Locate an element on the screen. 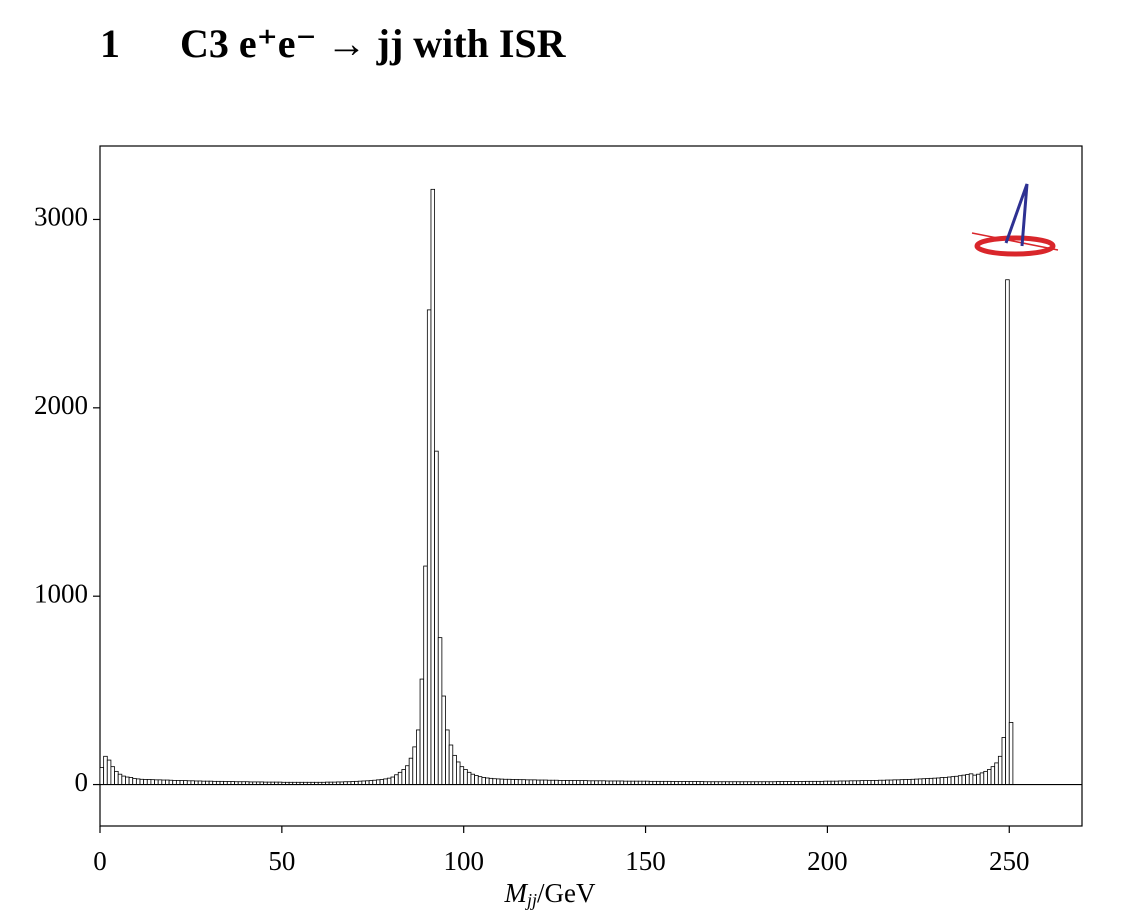 The image size is (1134, 924). y-tick-label: 1000 is located at coordinates (61, 593).